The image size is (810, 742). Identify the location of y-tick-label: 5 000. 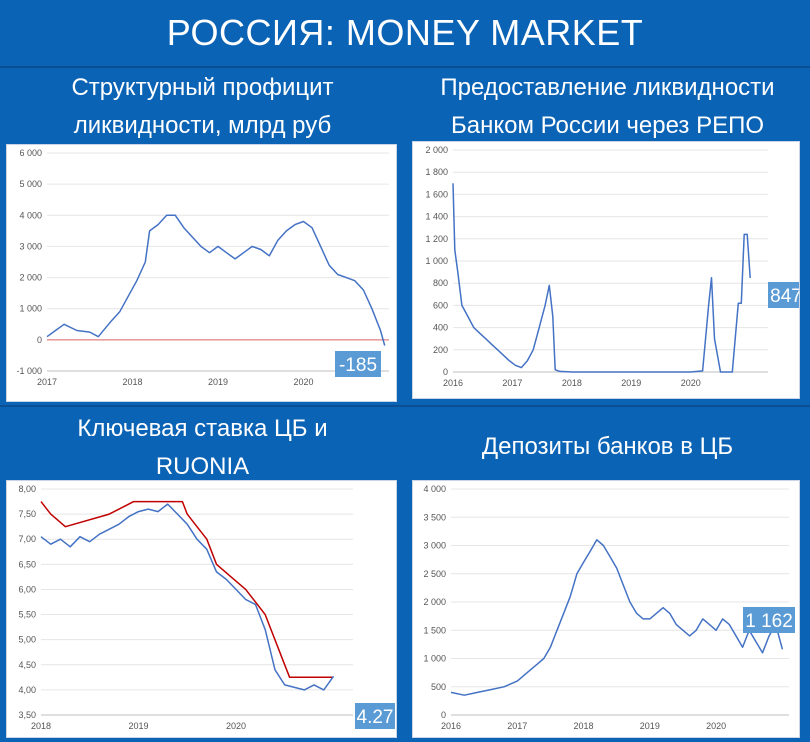
(30, 184).